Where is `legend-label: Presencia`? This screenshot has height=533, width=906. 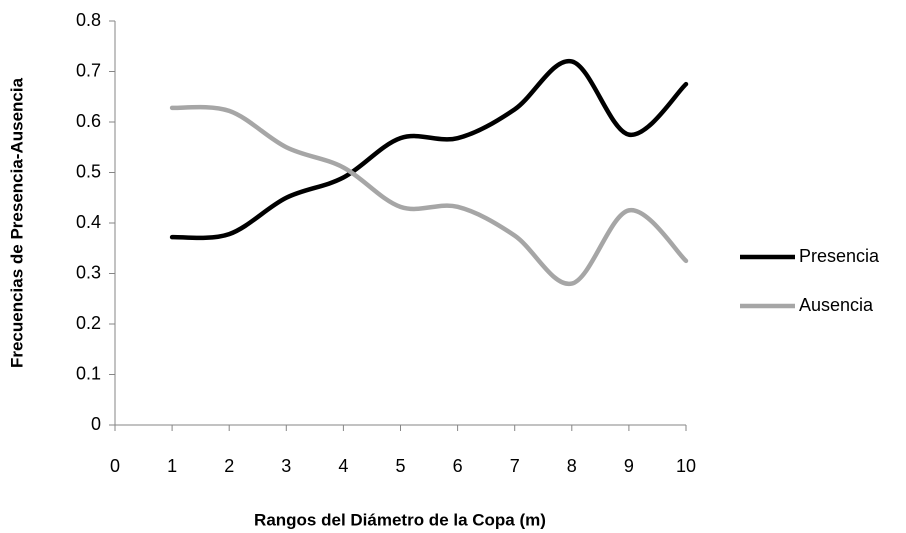
legend-label: Presencia is located at coordinates (839, 256).